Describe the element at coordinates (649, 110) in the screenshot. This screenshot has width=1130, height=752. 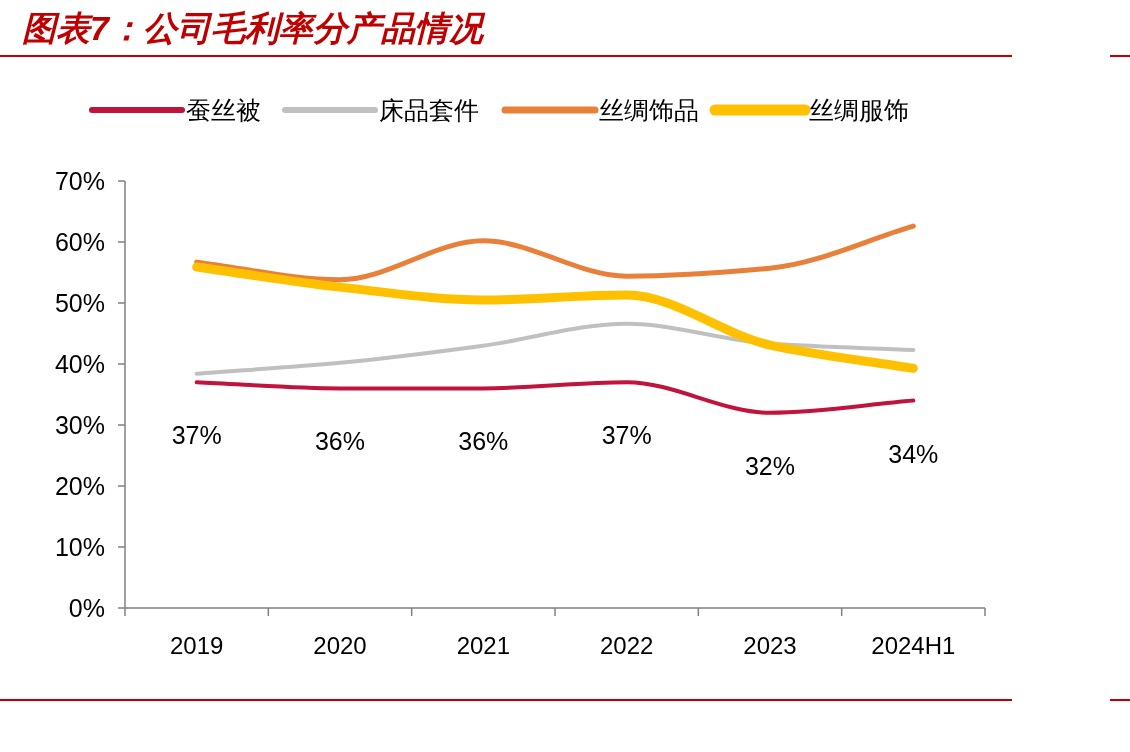
I see `legend-label: 丝绸饰品` at that location.